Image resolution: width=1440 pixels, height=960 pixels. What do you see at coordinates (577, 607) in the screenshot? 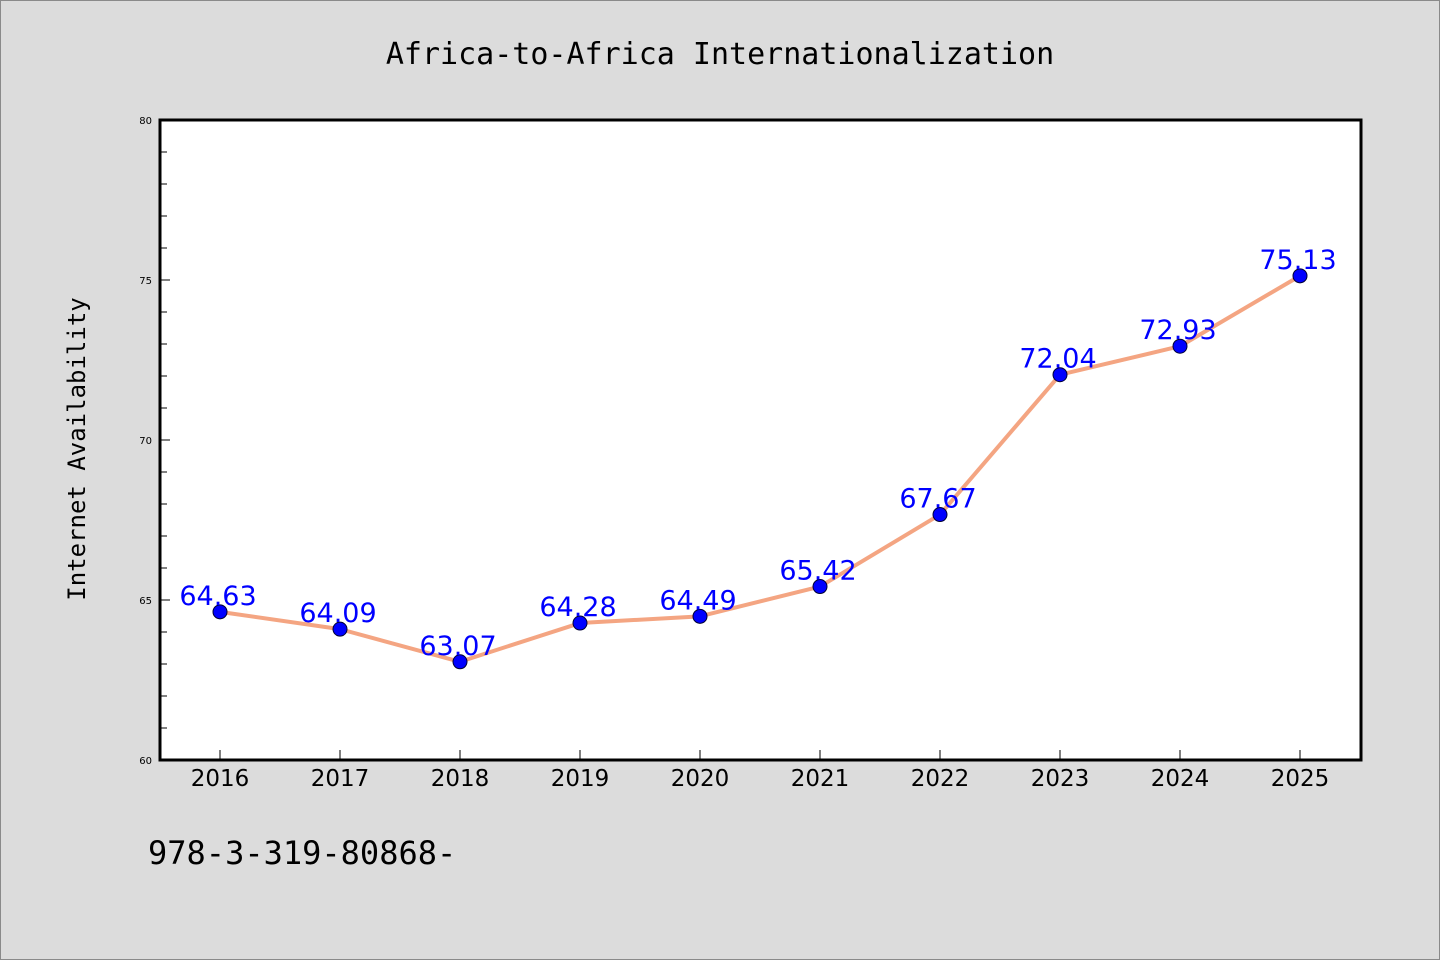
I see `data-label: 64.28` at bounding box center [577, 607].